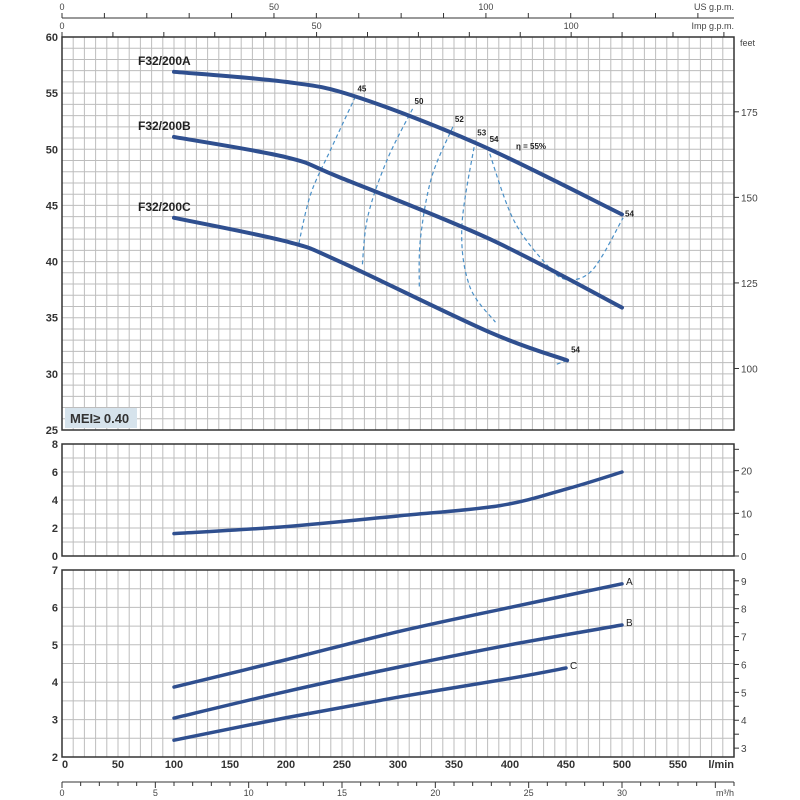  I want to click on right-tick-label: 7, so click(744, 638).